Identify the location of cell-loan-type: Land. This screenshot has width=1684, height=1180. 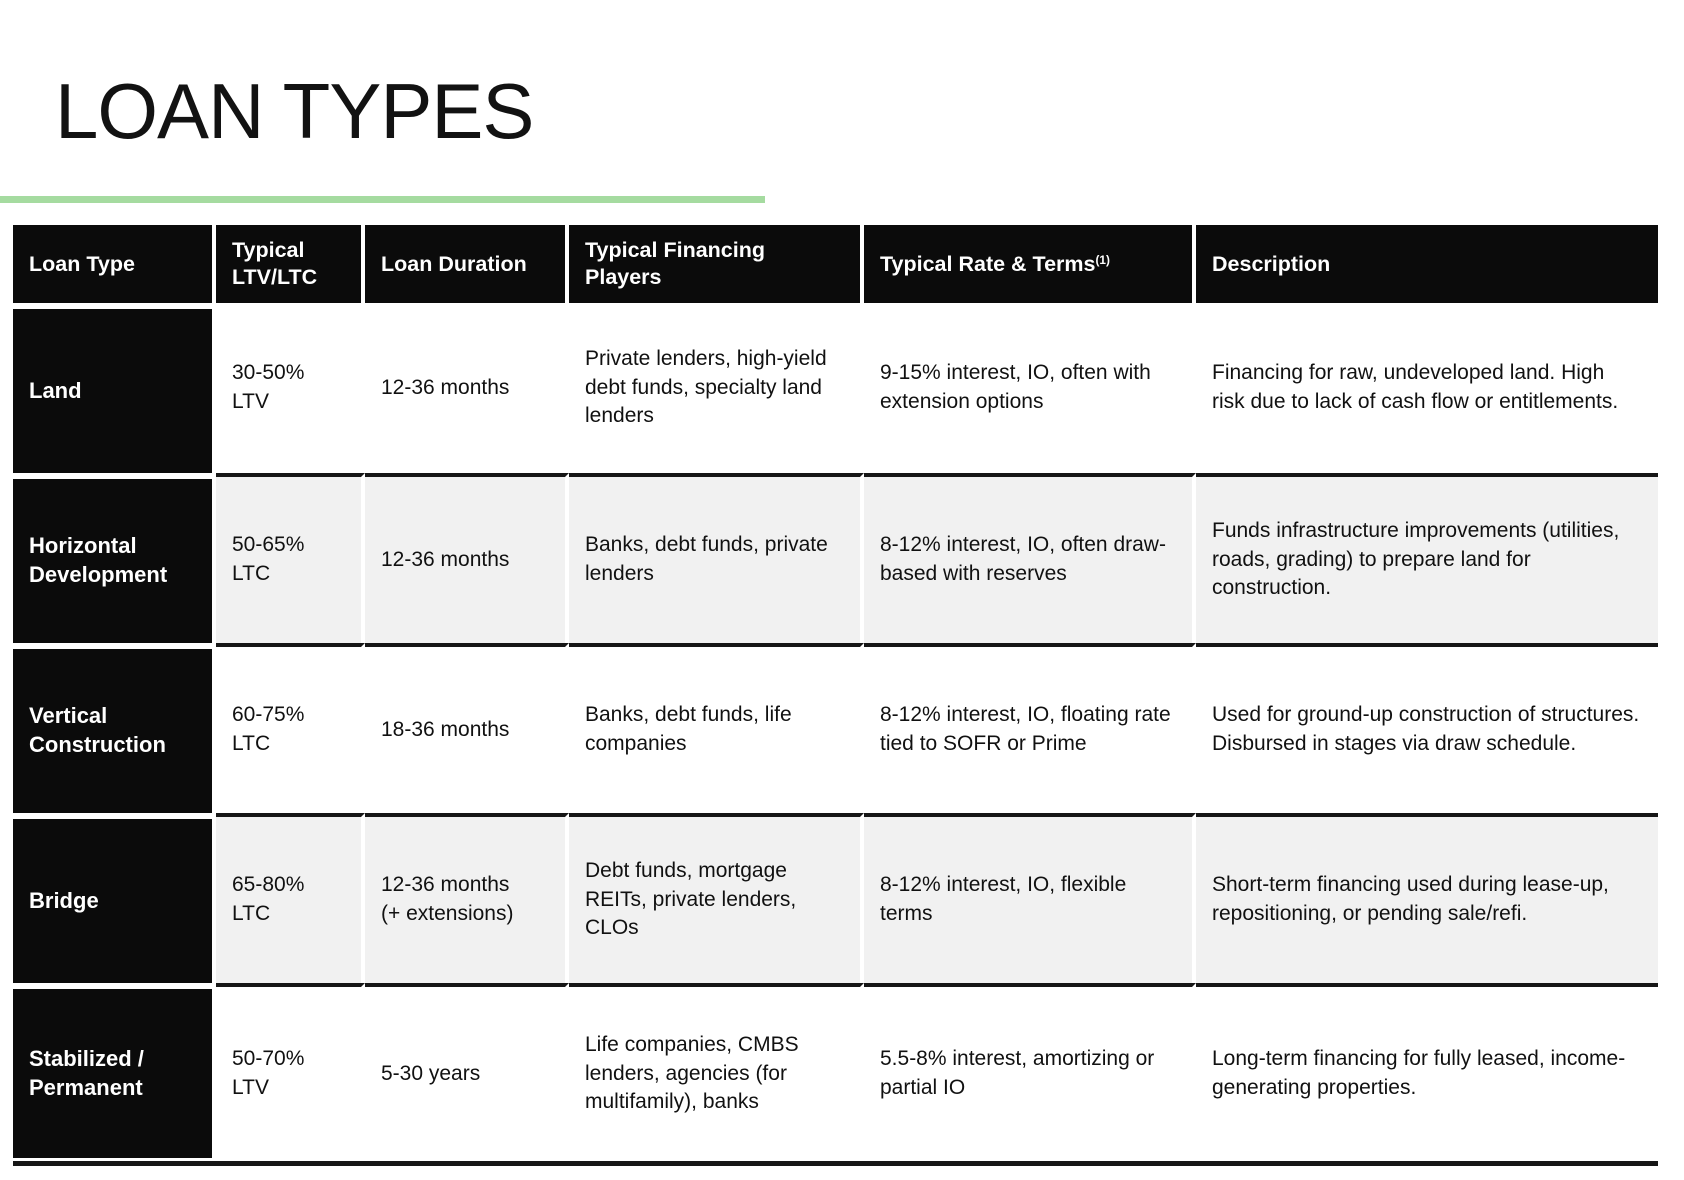
(114, 388).